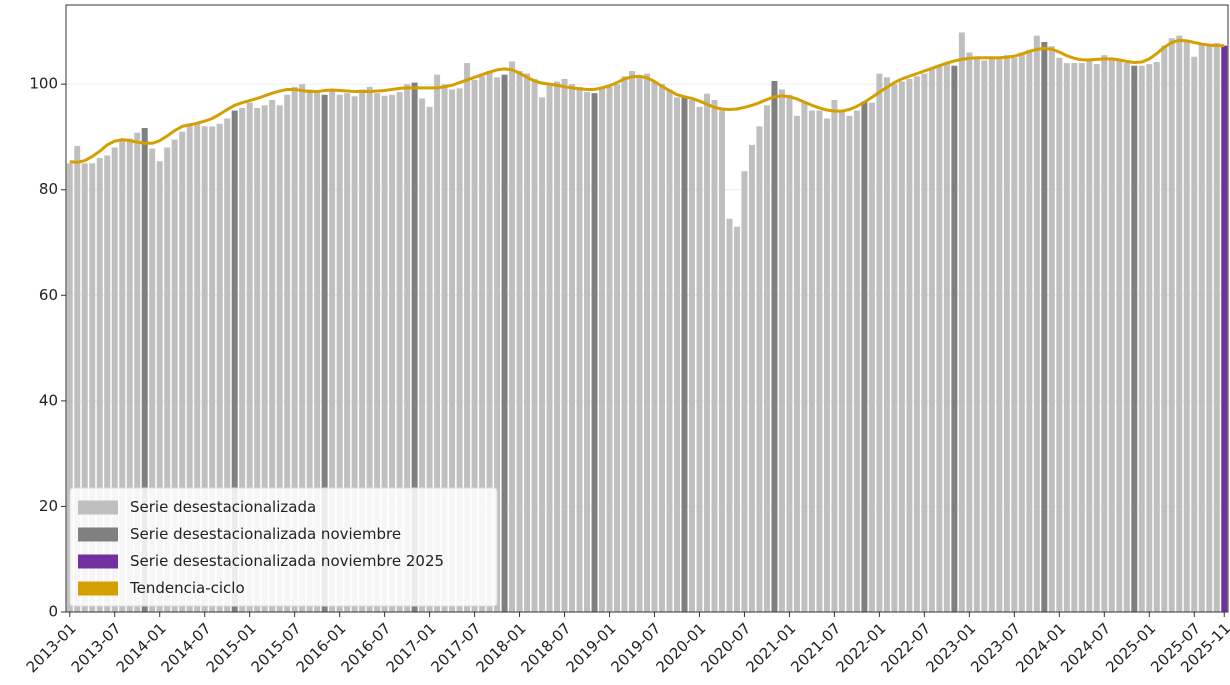 The image size is (1230, 685). What do you see at coordinates (223, 507) in the screenshot?
I see `legend-label: Serie desestacionalizada` at bounding box center [223, 507].